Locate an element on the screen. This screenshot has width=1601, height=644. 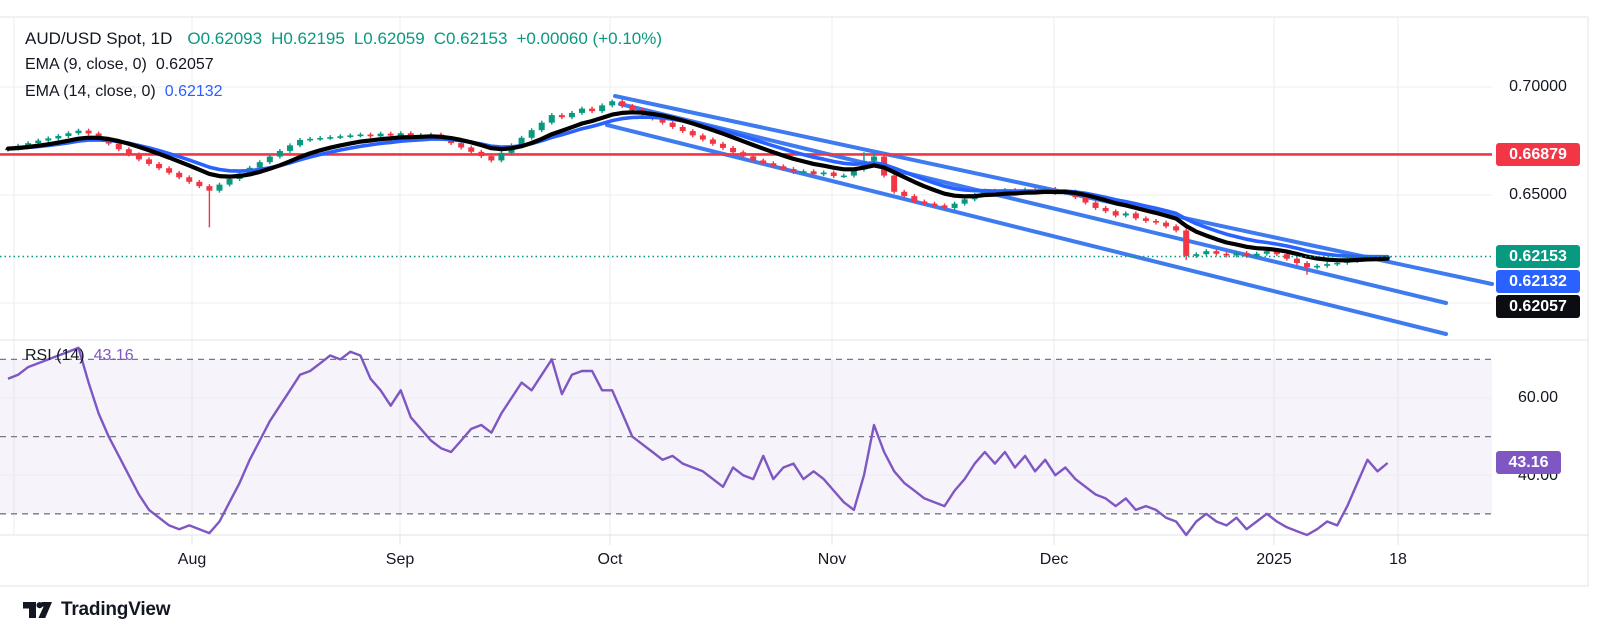
tradingview-logo: TradingView is located at coordinates (96, 610).